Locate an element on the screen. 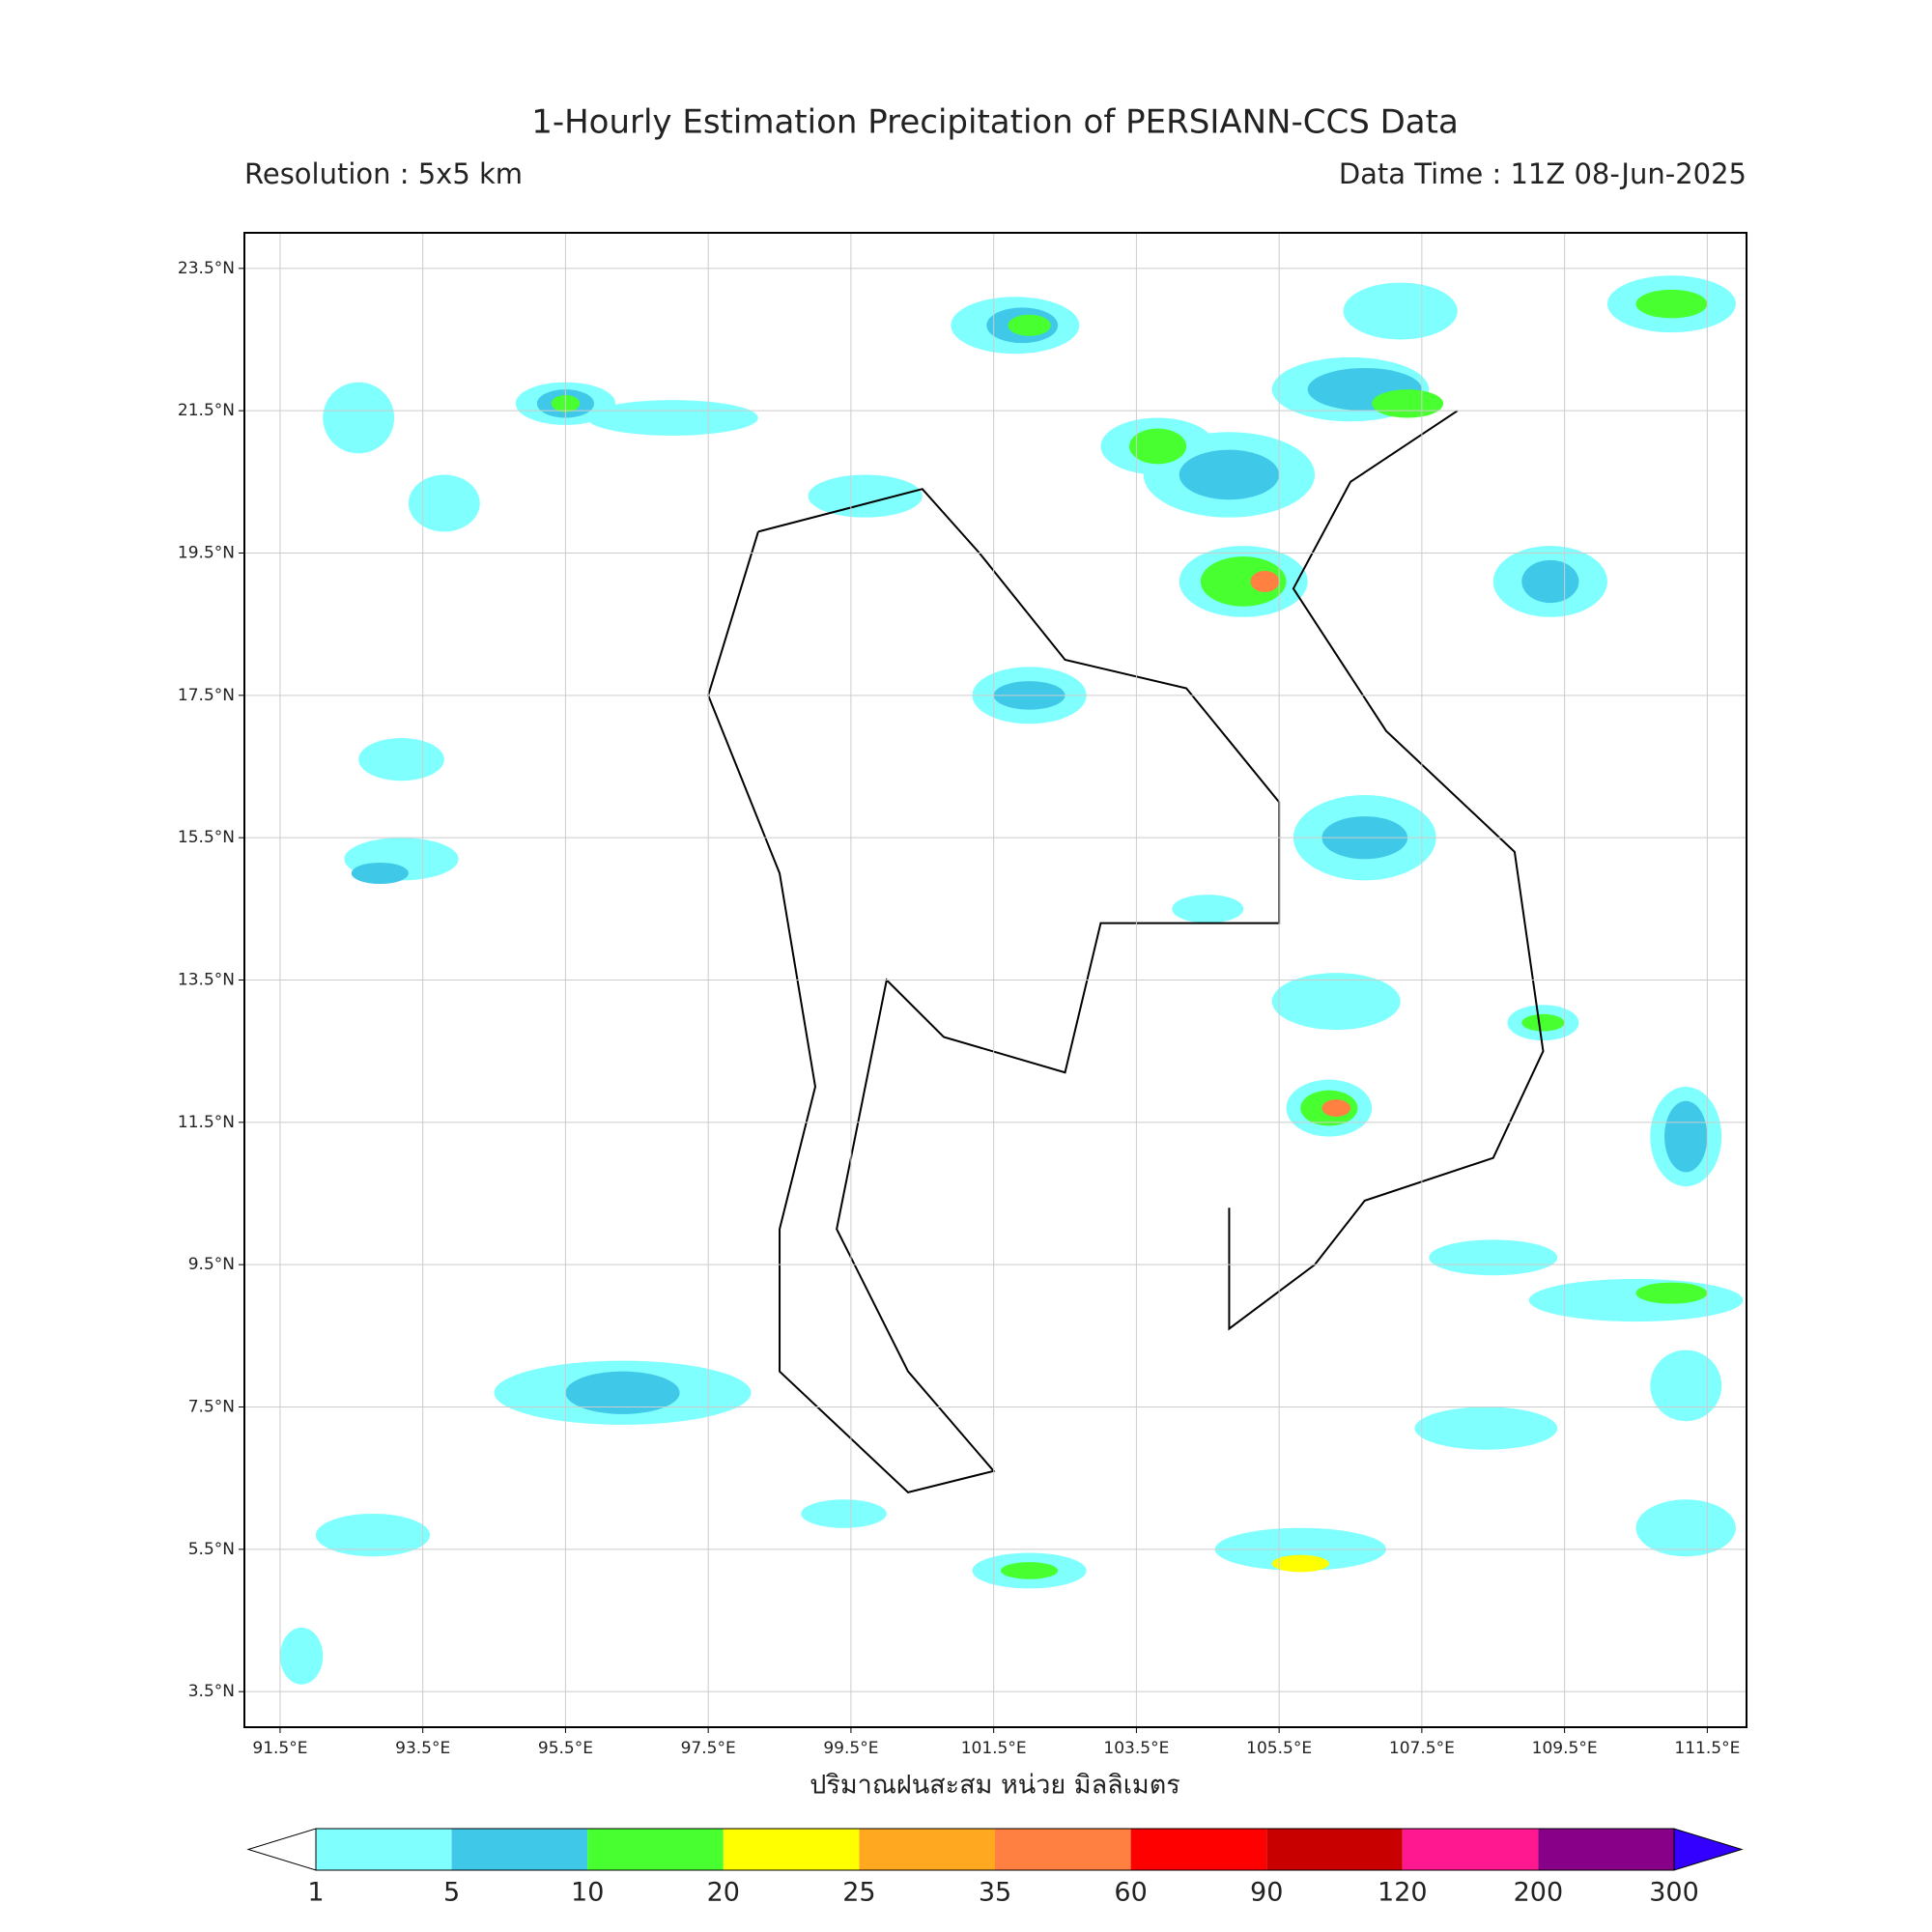 The height and width of the screenshot is (1932, 1932). colorbar-label: 1 is located at coordinates (315, 1893).